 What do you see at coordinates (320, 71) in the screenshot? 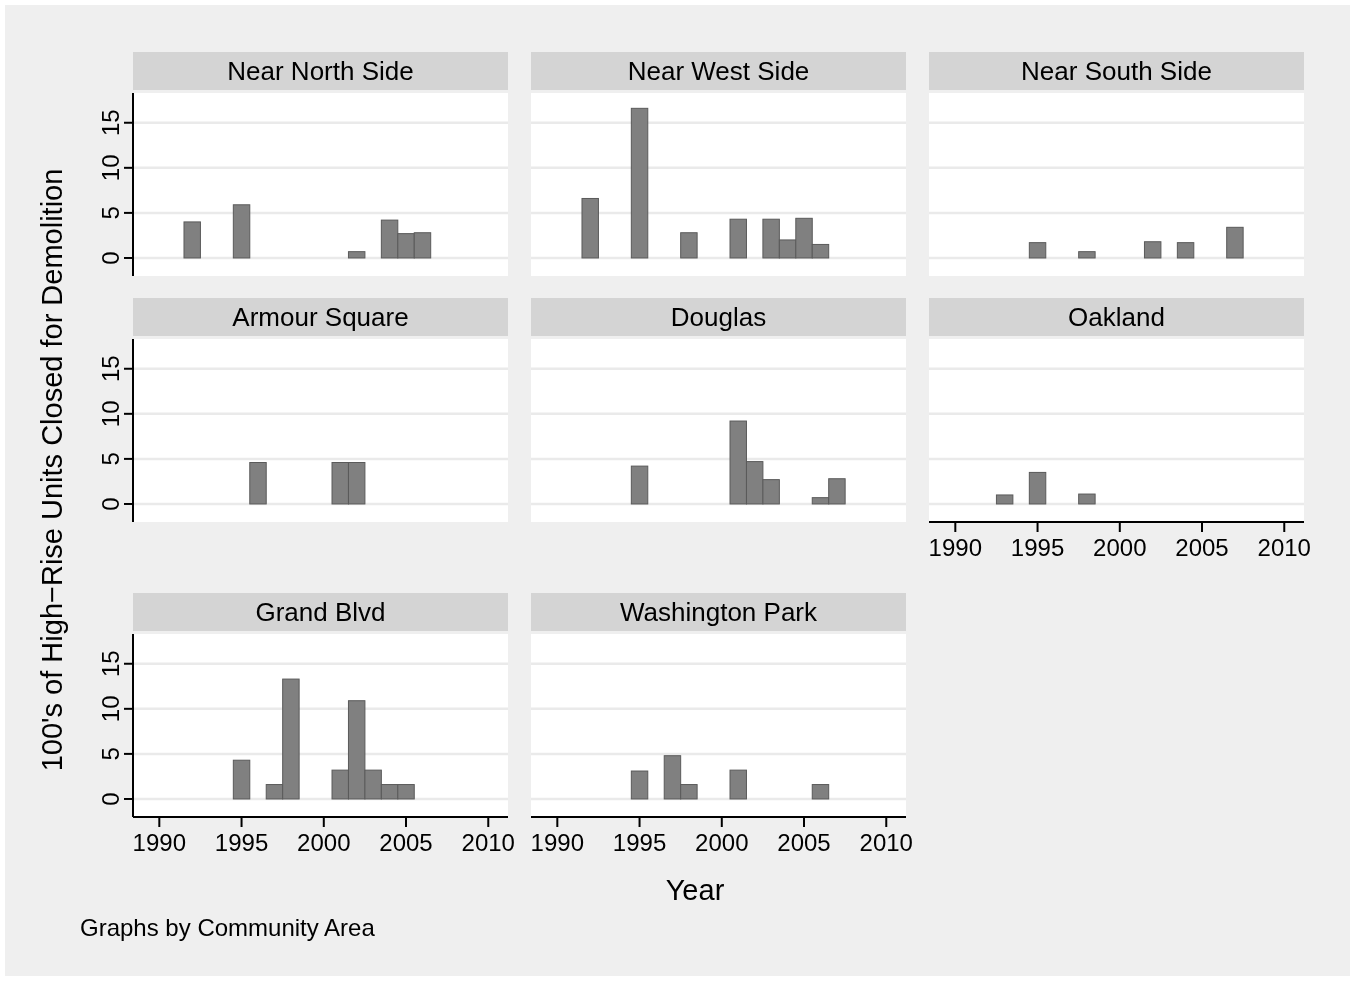
I see `chart-title: Near North Side` at bounding box center [320, 71].